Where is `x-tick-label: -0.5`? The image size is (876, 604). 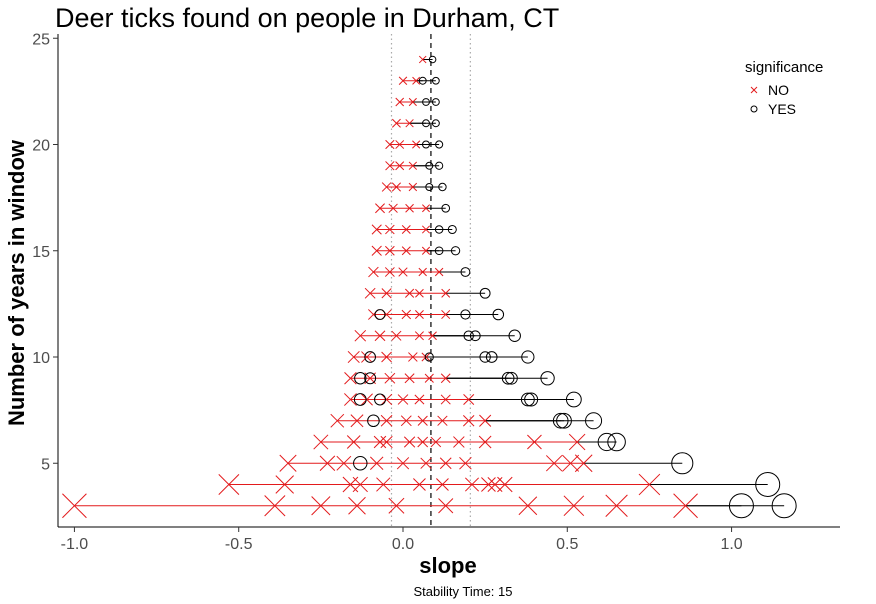
x-tick-label: -0.5 is located at coordinates (239, 544).